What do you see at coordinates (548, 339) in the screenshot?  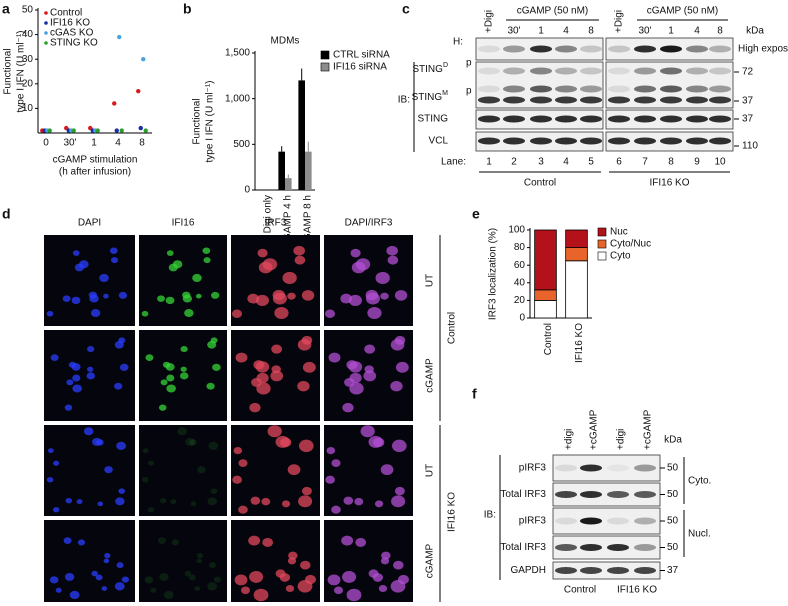 I see `x-tick-label: Control` at bounding box center [548, 339].